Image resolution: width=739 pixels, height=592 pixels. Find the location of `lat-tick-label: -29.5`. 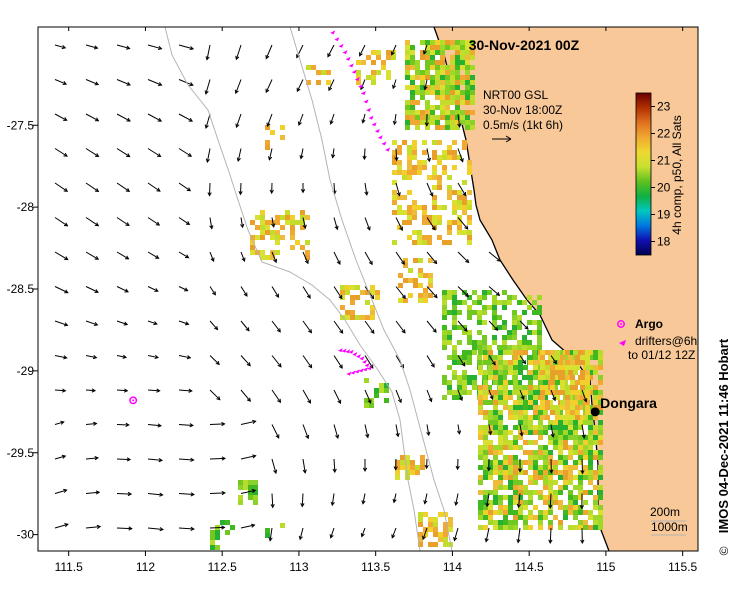

lat-tick-label: -29.5 is located at coordinates (21, 453).